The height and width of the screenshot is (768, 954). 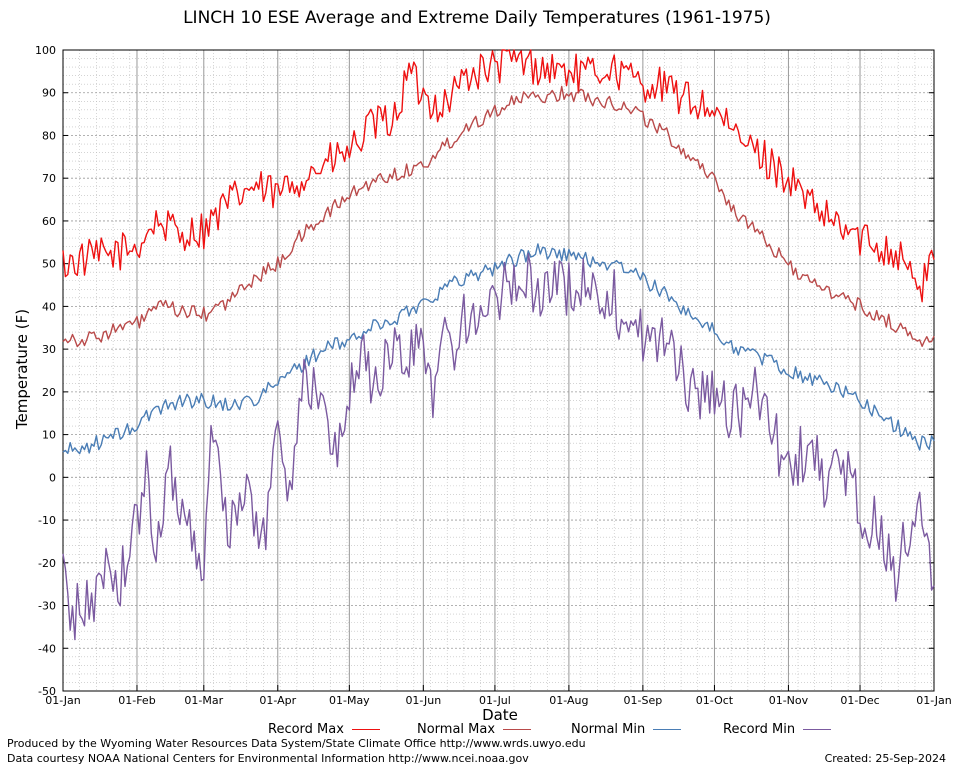 I want to click on y-tick-label: 100, so click(x=45, y=50).